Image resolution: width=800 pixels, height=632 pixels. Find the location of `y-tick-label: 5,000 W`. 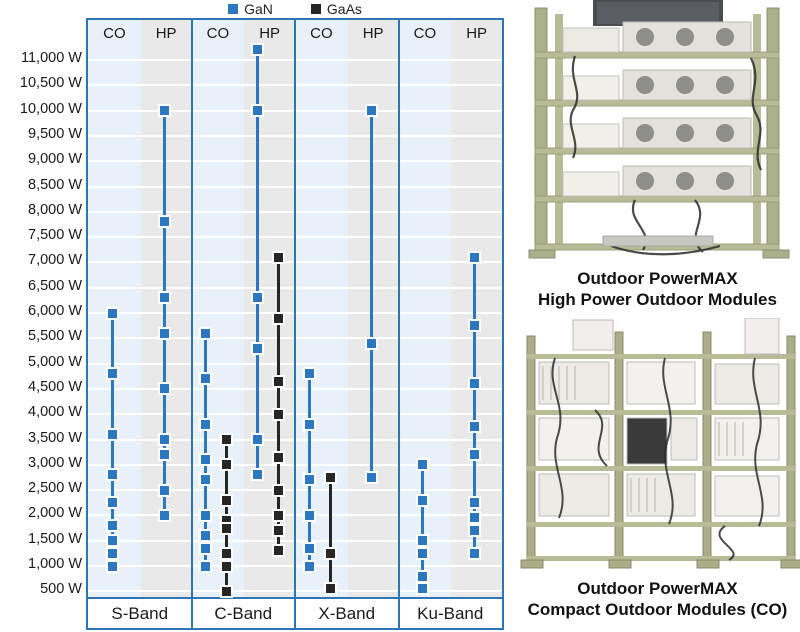

y-tick-label: 5,000 W is located at coordinates (55, 361).